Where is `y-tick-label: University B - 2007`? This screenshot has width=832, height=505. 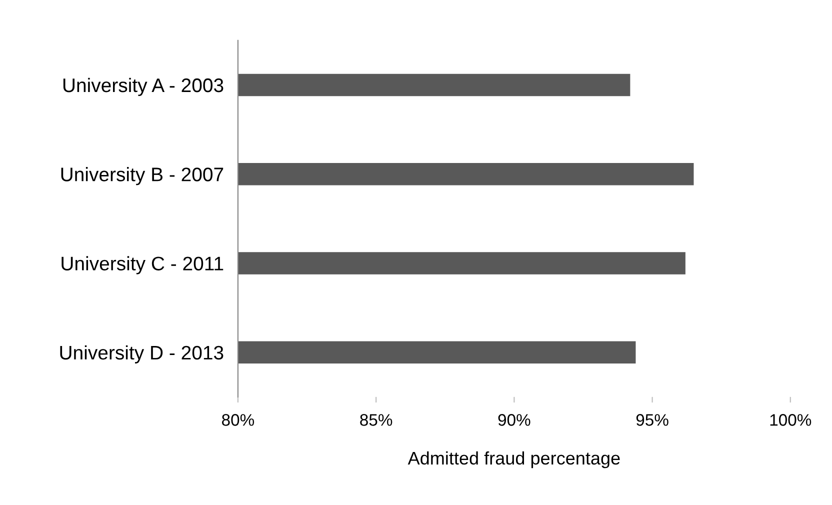
y-tick-label: University B - 2007 is located at coordinates (142, 176).